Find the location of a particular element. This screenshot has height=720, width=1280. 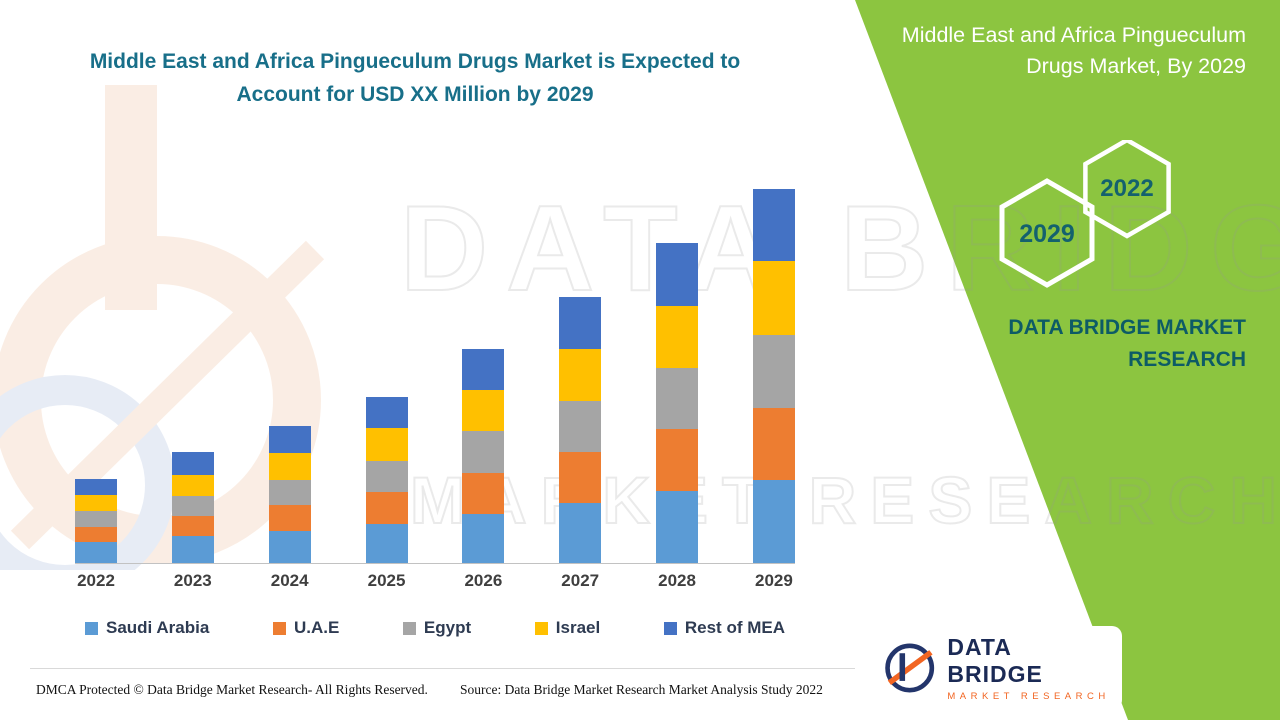

bar-2024 is located at coordinates (289, 494).